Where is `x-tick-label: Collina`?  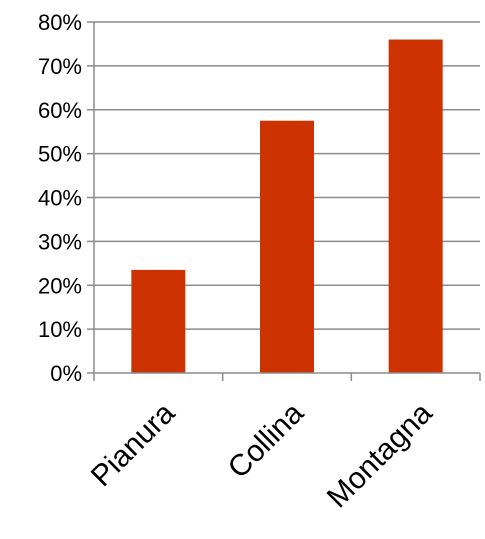
x-tick-label: Collina is located at coordinates (266, 440).